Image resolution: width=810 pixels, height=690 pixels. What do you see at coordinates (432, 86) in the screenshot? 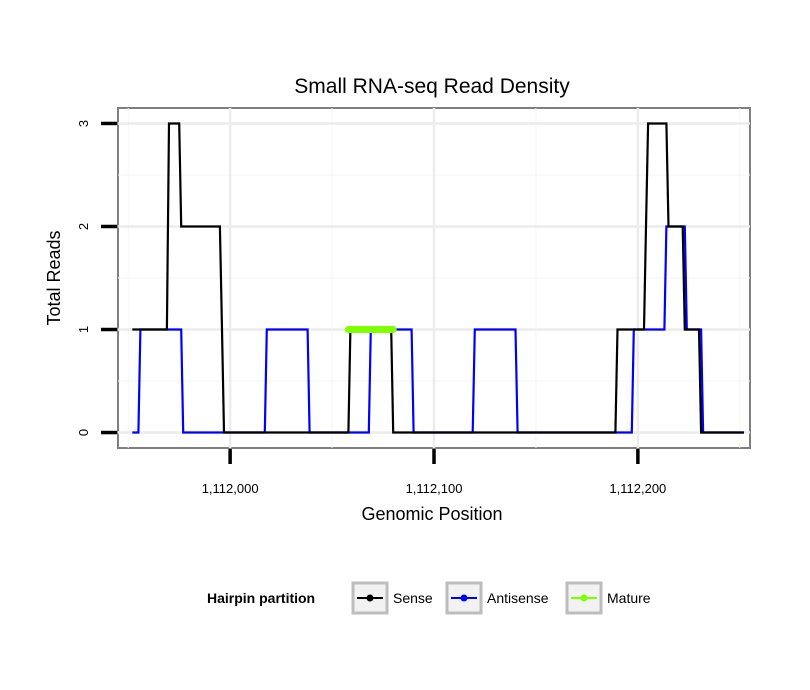
I see `chart-title: Small RNA-seq Read Density` at bounding box center [432, 86].